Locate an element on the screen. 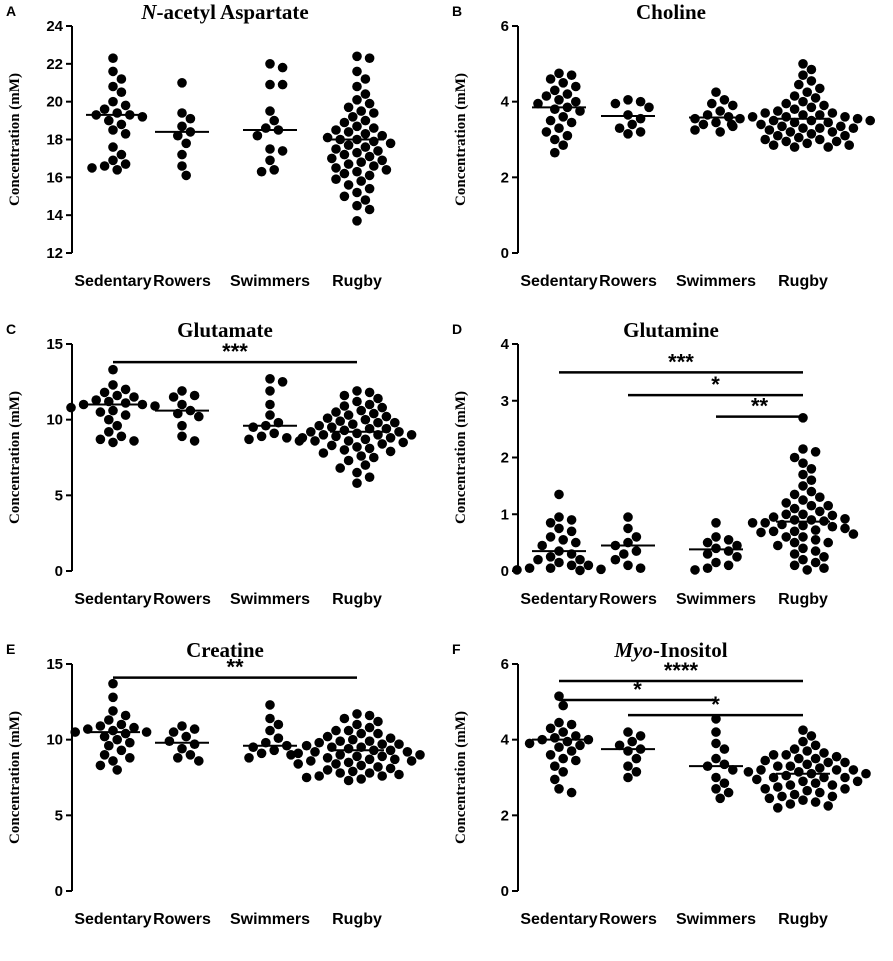 This screenshot has height=961, width=893. panel-letter: A is located at coordinates (11, 11).